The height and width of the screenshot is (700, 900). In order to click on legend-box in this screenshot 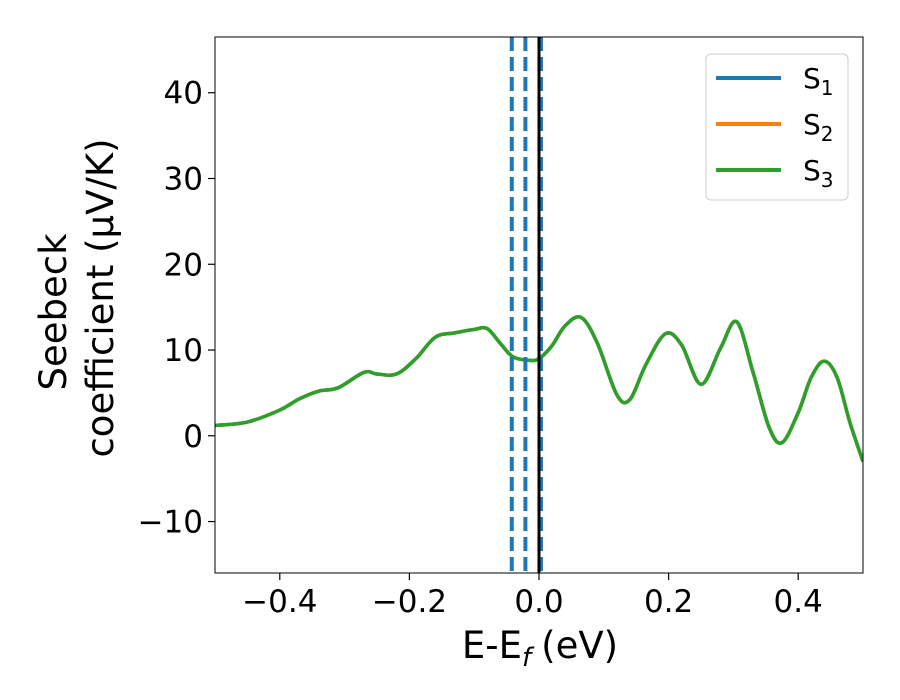, I will do `click(777, 127)`.